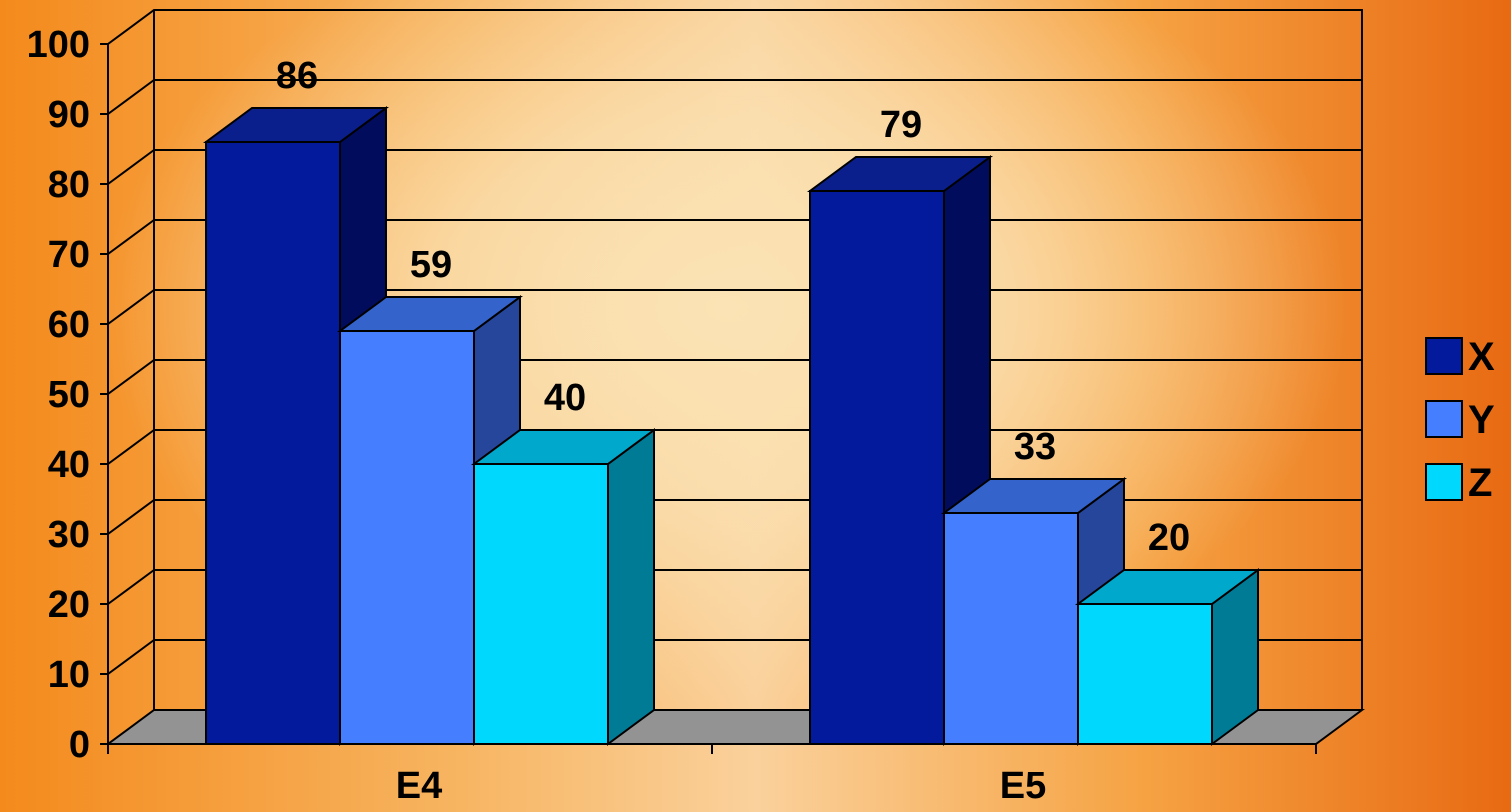  What do you see at coordinates (1034, 496) in the screenshot?
I see `bar-y-e5-top` at bounding box center [1034, 496].